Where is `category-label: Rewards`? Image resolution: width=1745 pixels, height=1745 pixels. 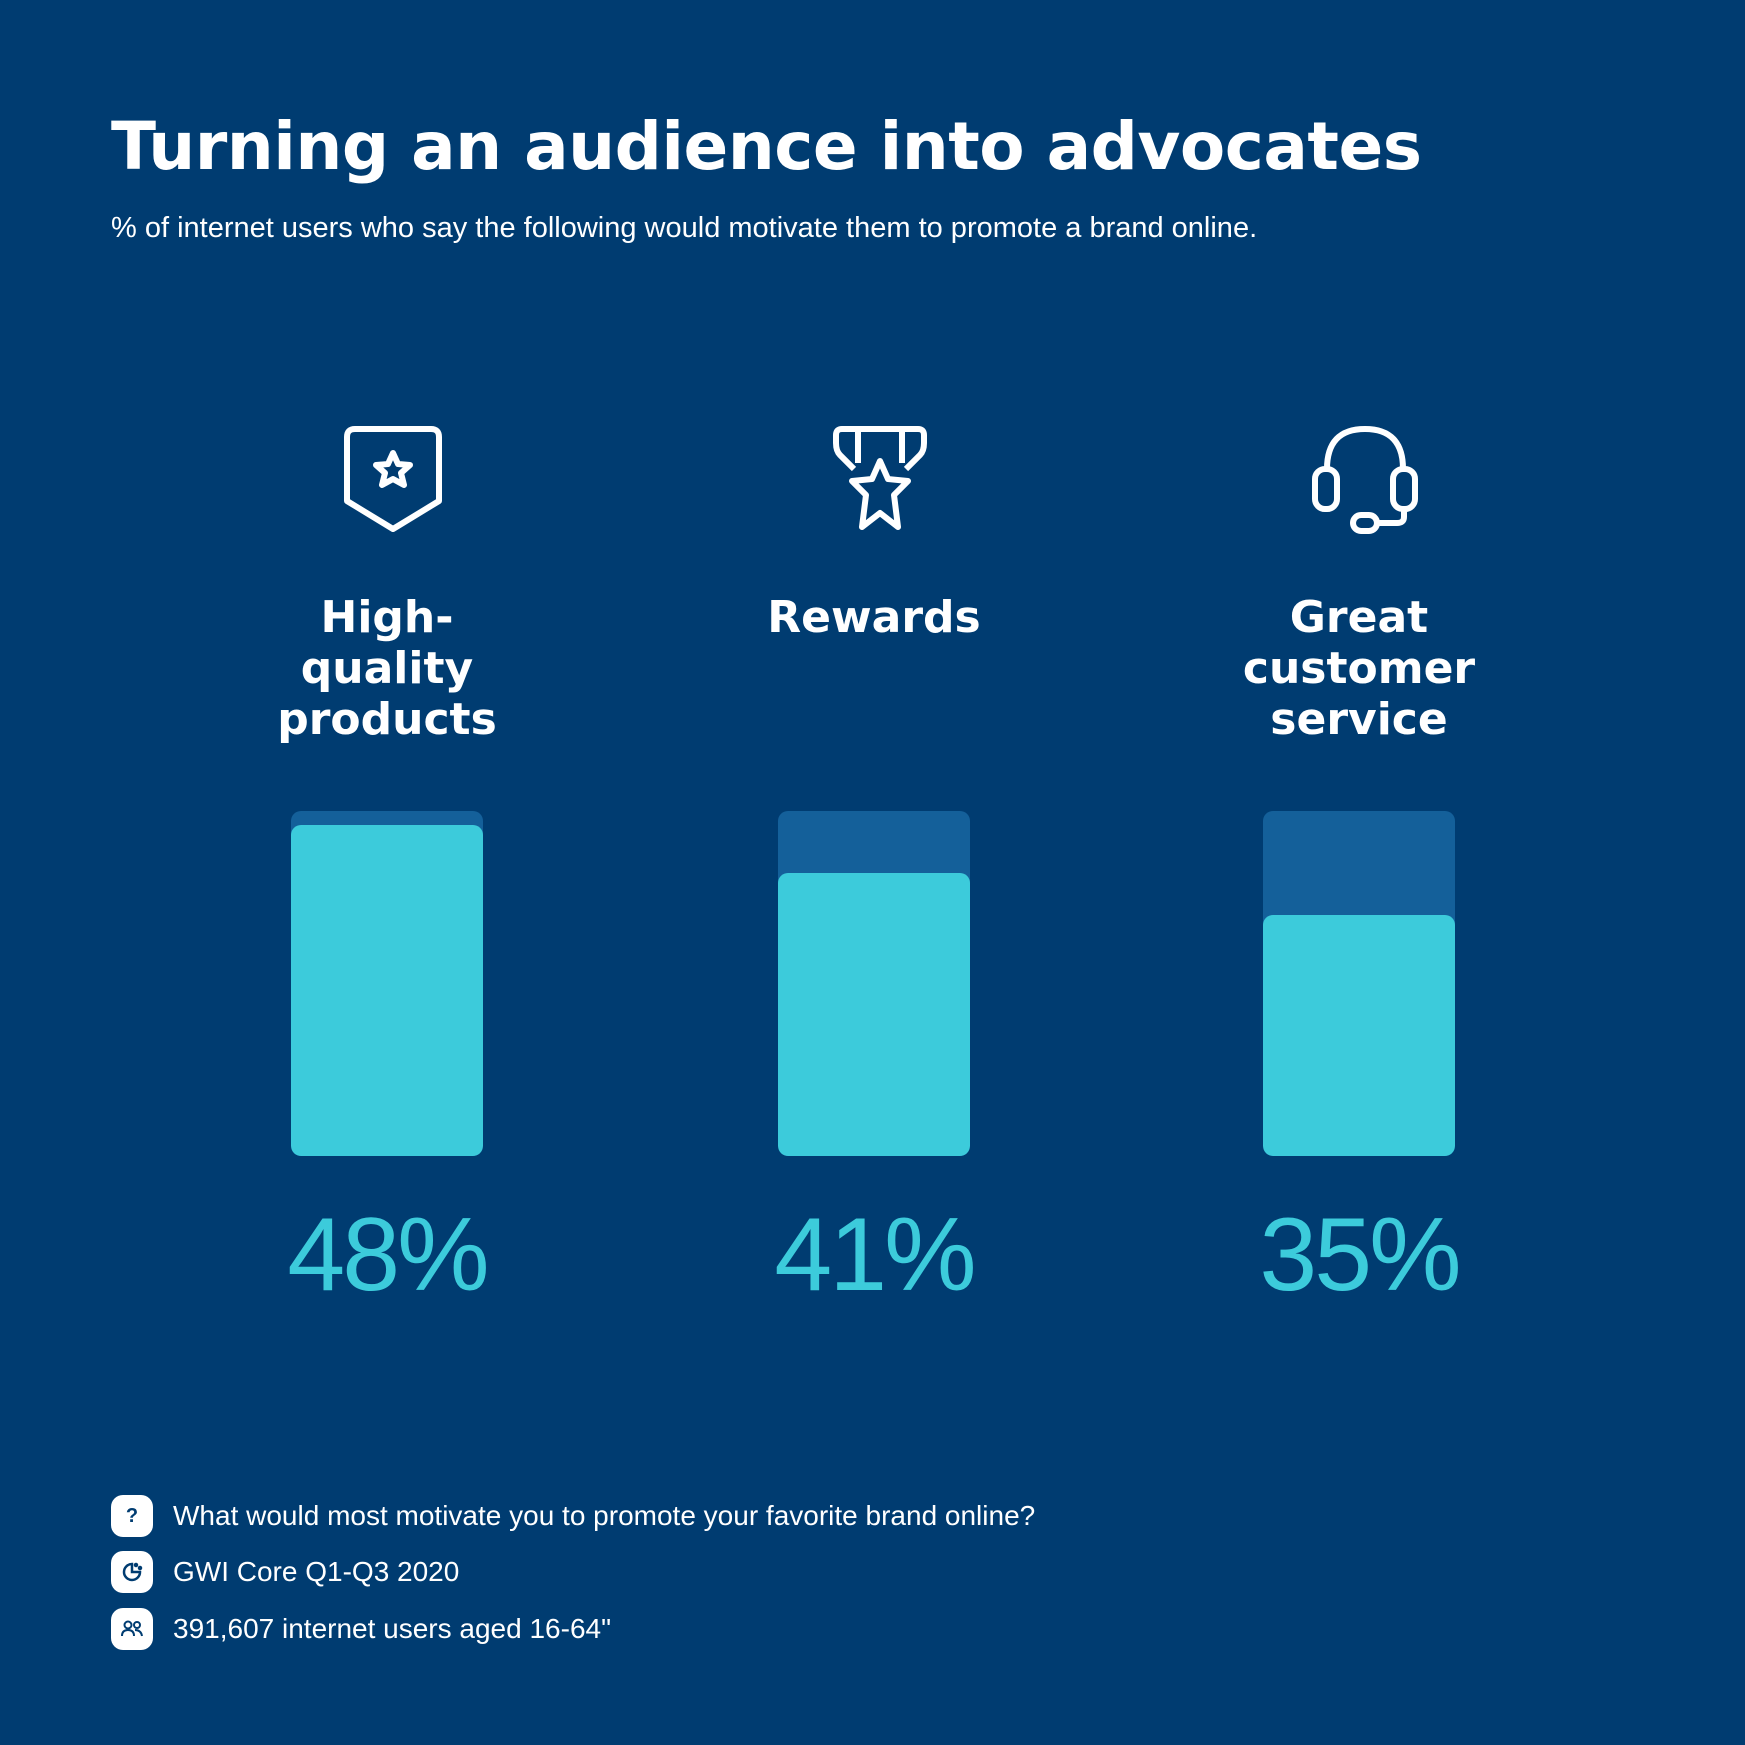
category-label: Rewards is located at coordinates (874, 617).